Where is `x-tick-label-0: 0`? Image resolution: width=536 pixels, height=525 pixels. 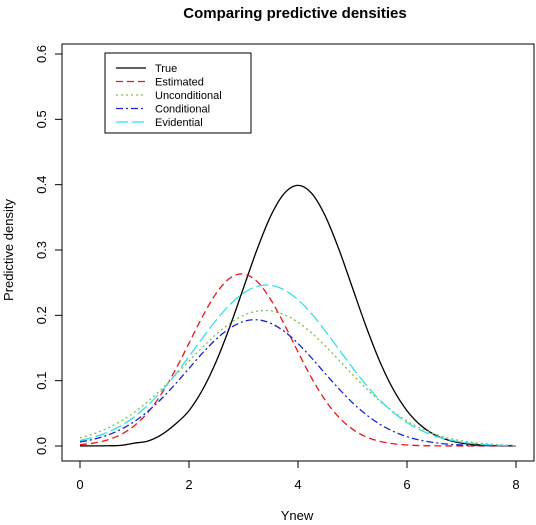 x-tick-label-0: 0 is located at coordinates (79, 484).